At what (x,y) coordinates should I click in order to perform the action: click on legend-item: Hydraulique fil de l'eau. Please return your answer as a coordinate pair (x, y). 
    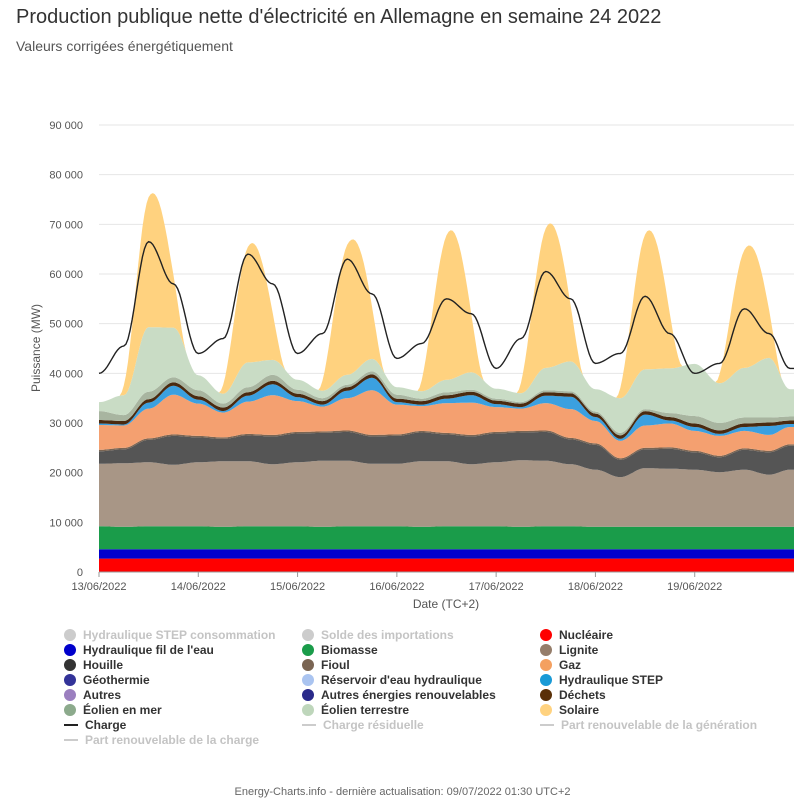
    Looking at the image, I should click on (139, 650).